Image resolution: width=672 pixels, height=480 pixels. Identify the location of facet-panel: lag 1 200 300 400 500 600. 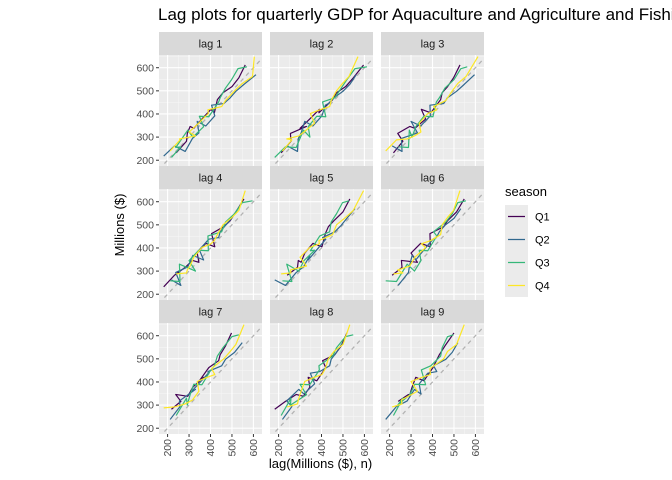
(199, 99).